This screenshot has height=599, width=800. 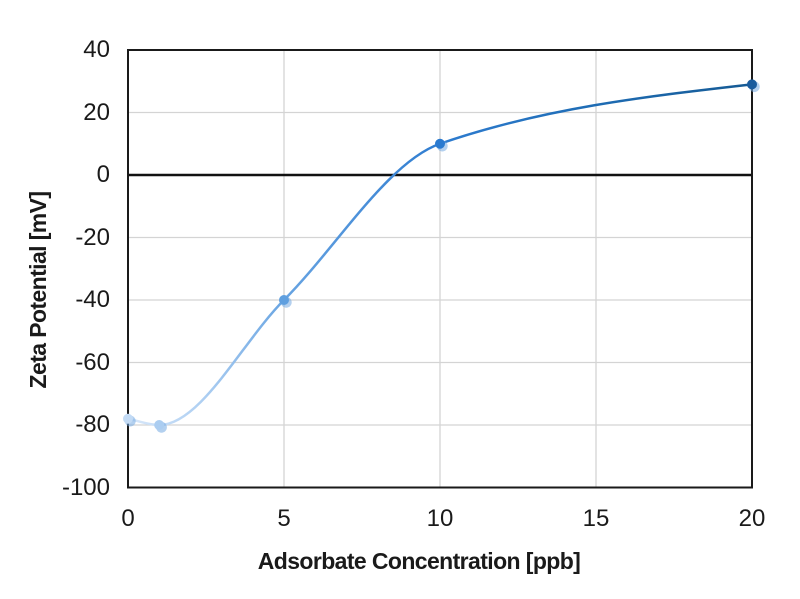 What do you see at coordinates (92, 299) in the screenshot?
I see `y-tick-label: -40` at bounding box center [92, 299].